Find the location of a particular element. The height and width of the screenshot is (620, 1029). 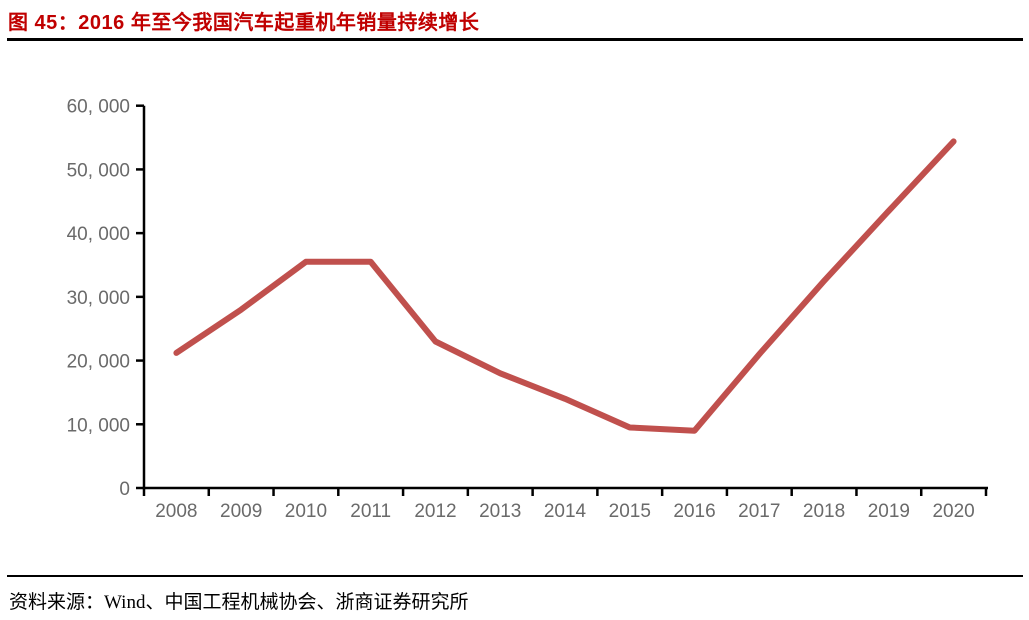

y-tick-label: 10, 000 is located at coordinates (98, 425).